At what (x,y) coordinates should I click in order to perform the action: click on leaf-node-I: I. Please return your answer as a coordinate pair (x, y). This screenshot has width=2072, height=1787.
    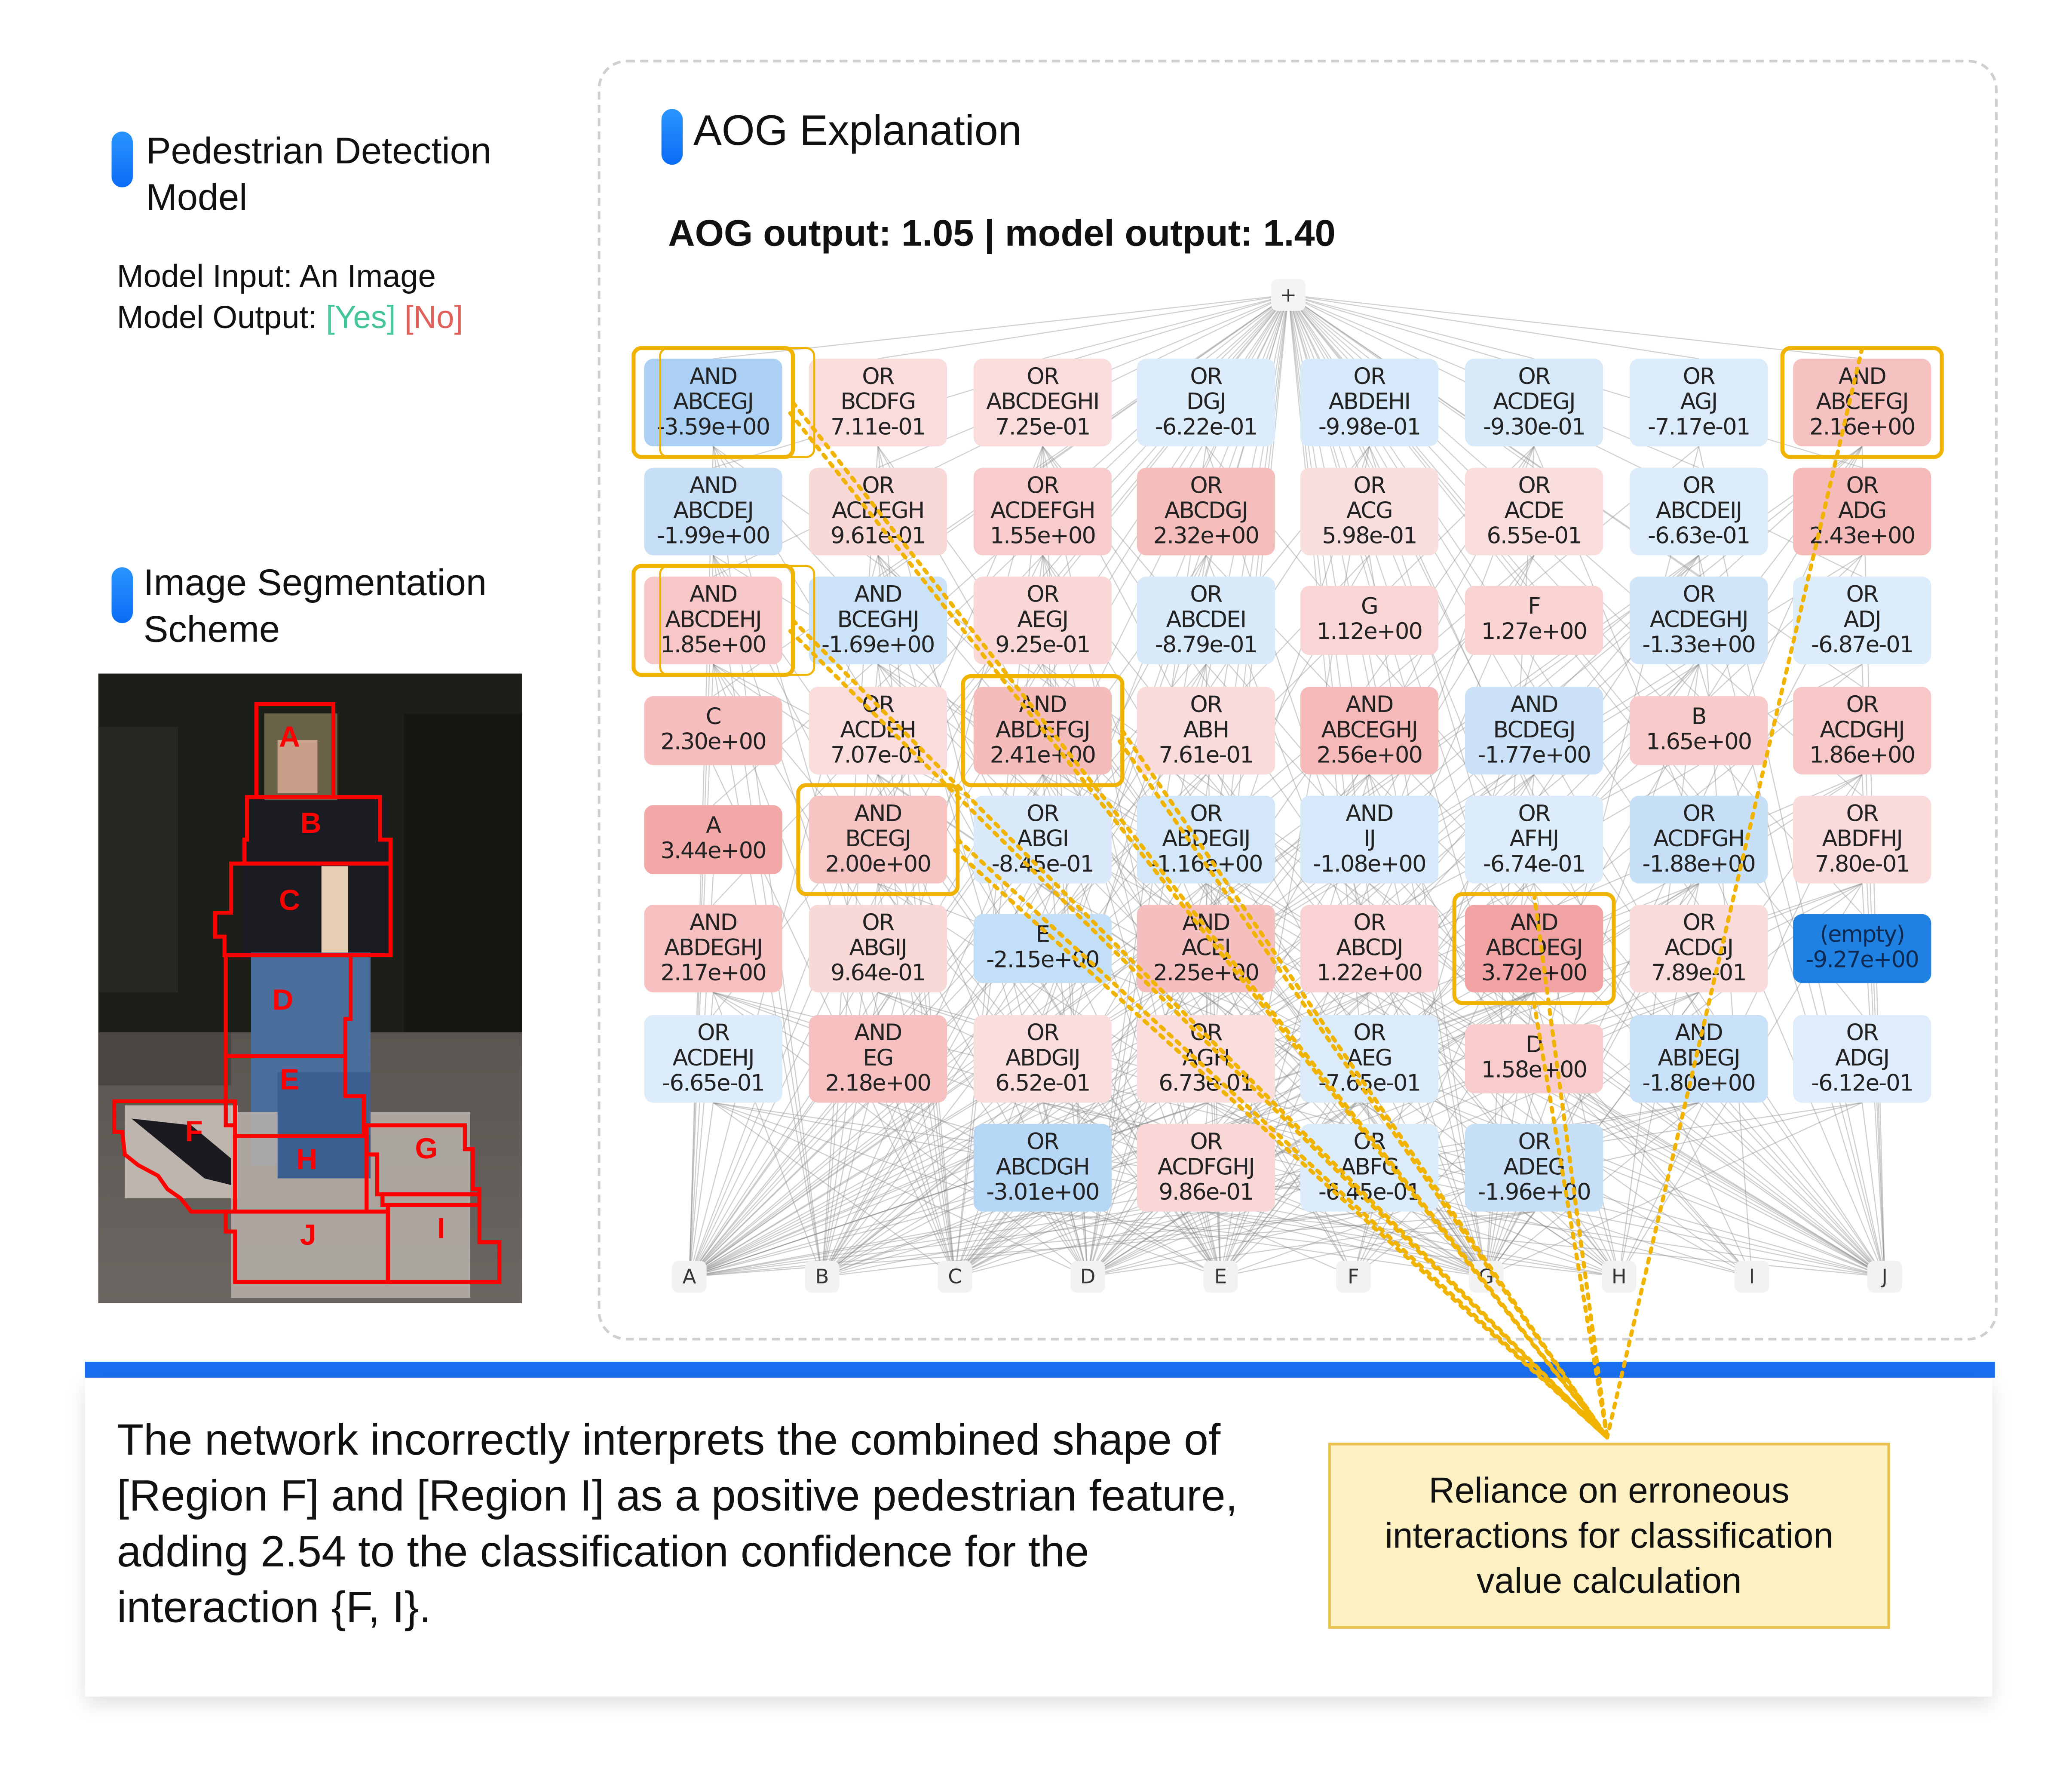
    Looking at the image, I should click on (1752, 1277).